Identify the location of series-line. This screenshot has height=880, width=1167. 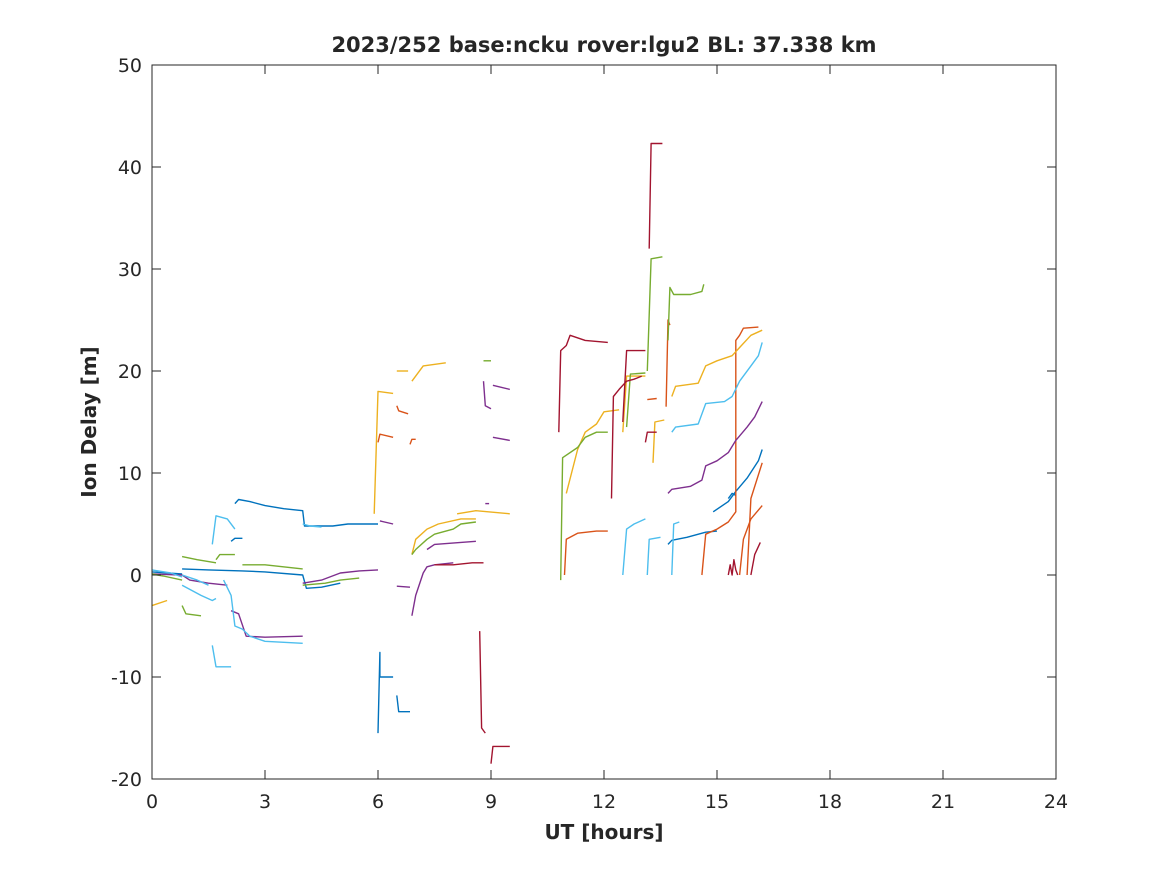
(570, 447).